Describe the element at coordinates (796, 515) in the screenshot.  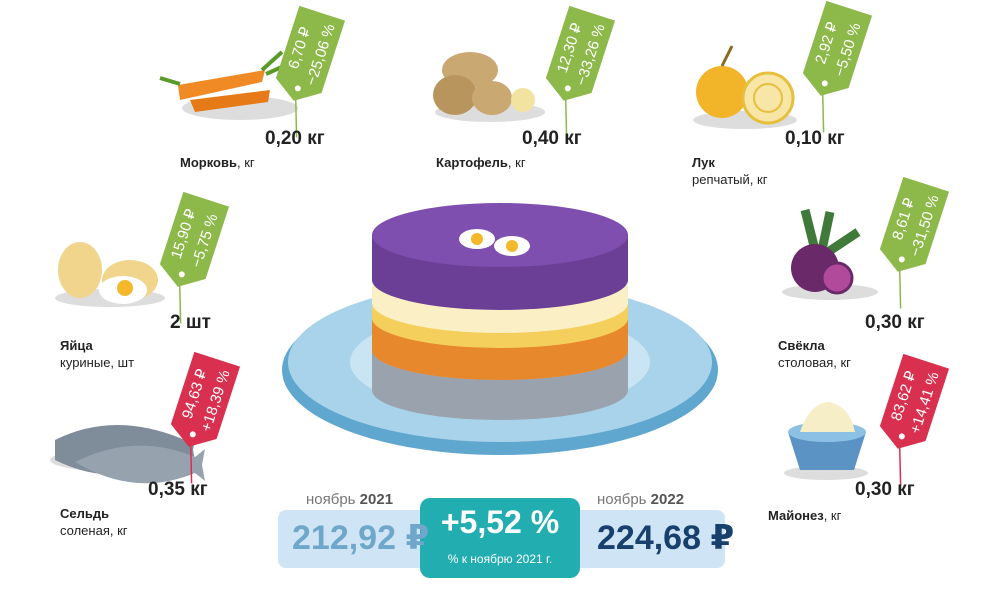
I see `item-name: Майонез` at that location.